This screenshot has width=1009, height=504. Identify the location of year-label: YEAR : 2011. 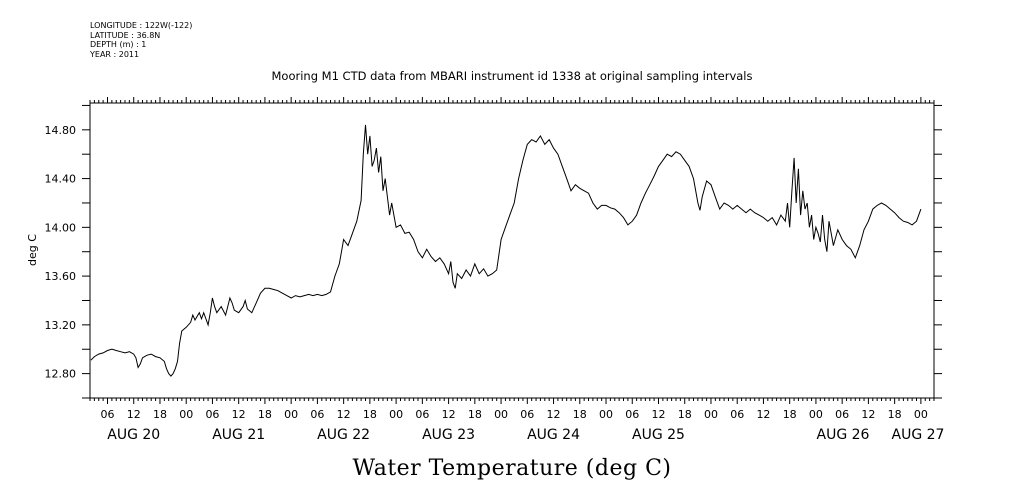
(115, 54).